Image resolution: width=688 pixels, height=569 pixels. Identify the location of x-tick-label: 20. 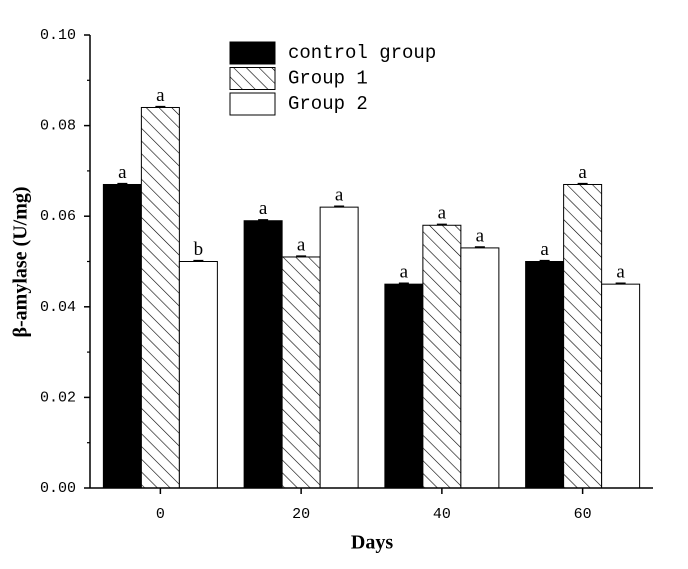
(301, 514).